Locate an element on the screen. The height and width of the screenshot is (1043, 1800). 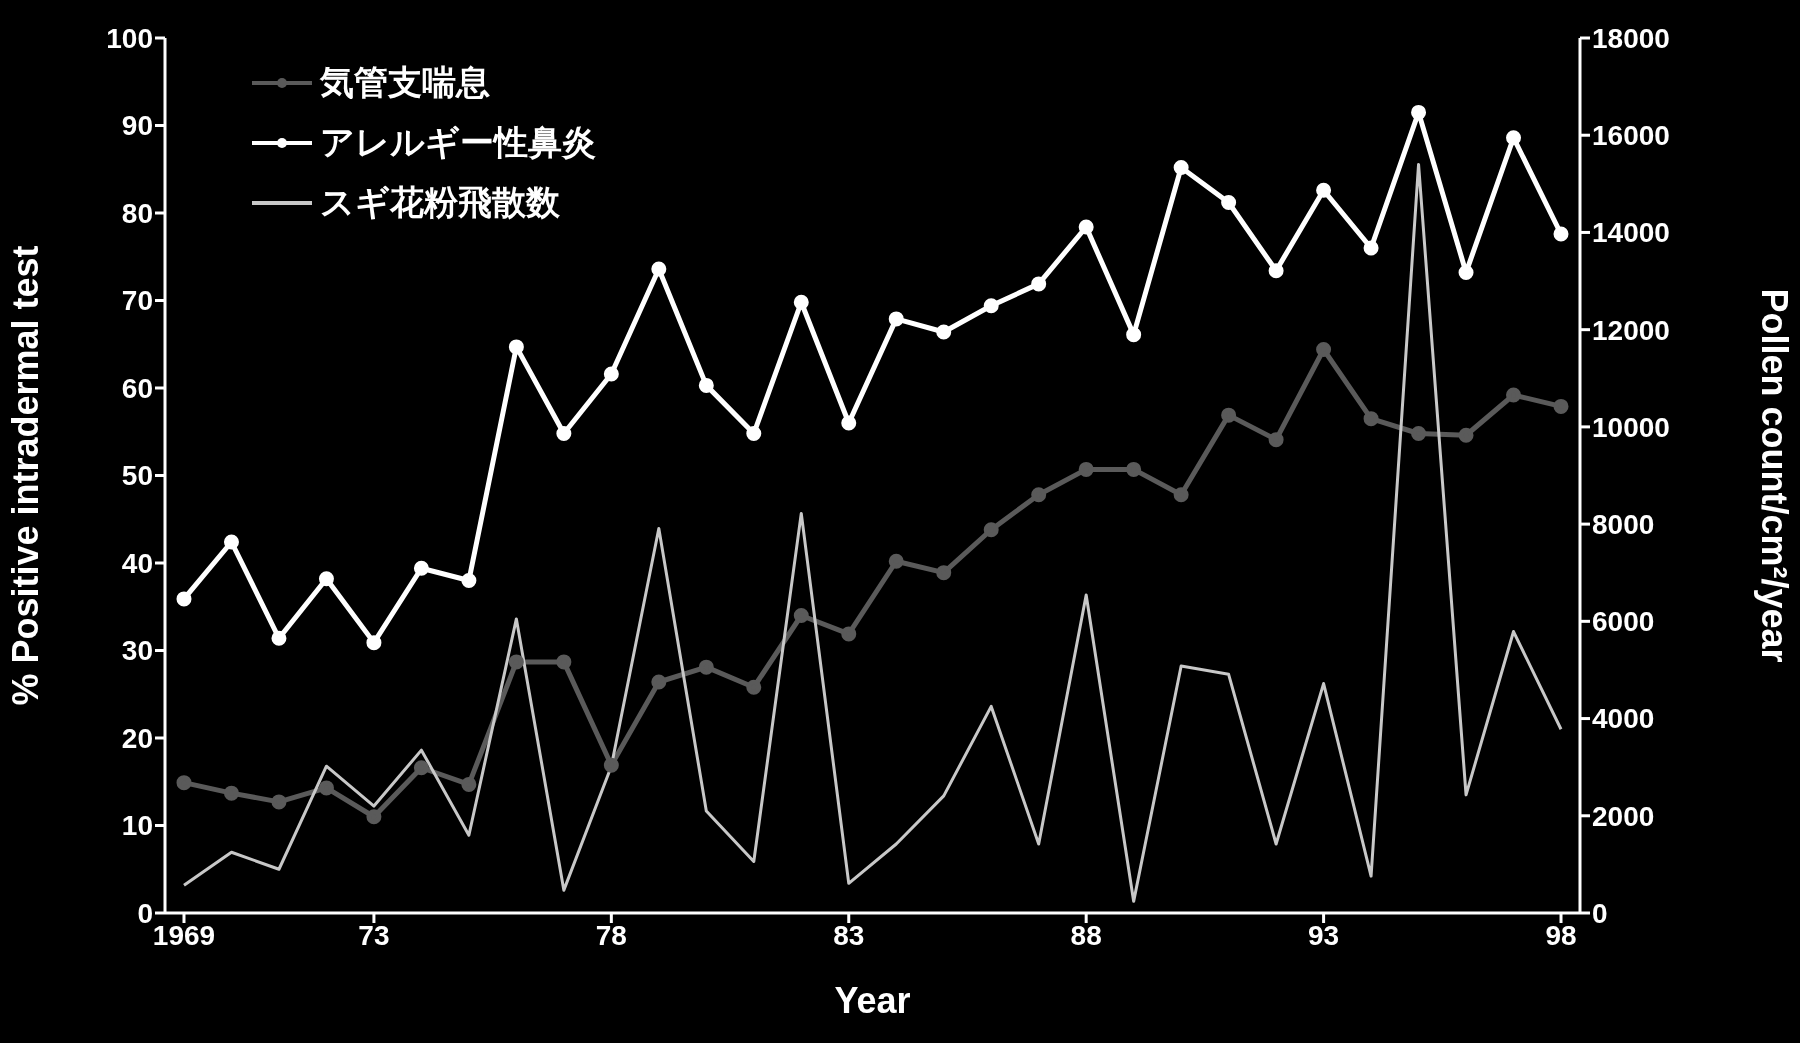
y-tick-label: 80 is located at coordinates (137, 213).